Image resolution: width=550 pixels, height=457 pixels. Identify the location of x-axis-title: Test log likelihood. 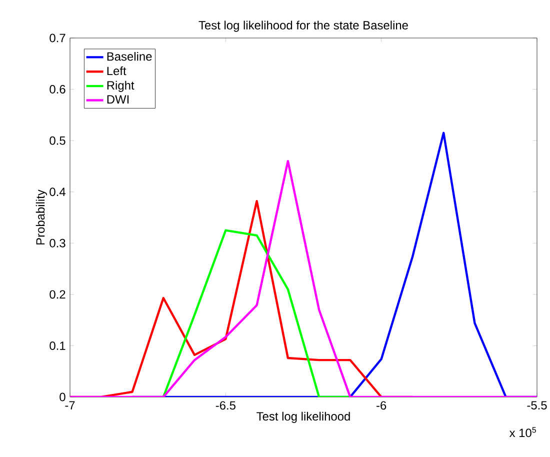
(303, 417).